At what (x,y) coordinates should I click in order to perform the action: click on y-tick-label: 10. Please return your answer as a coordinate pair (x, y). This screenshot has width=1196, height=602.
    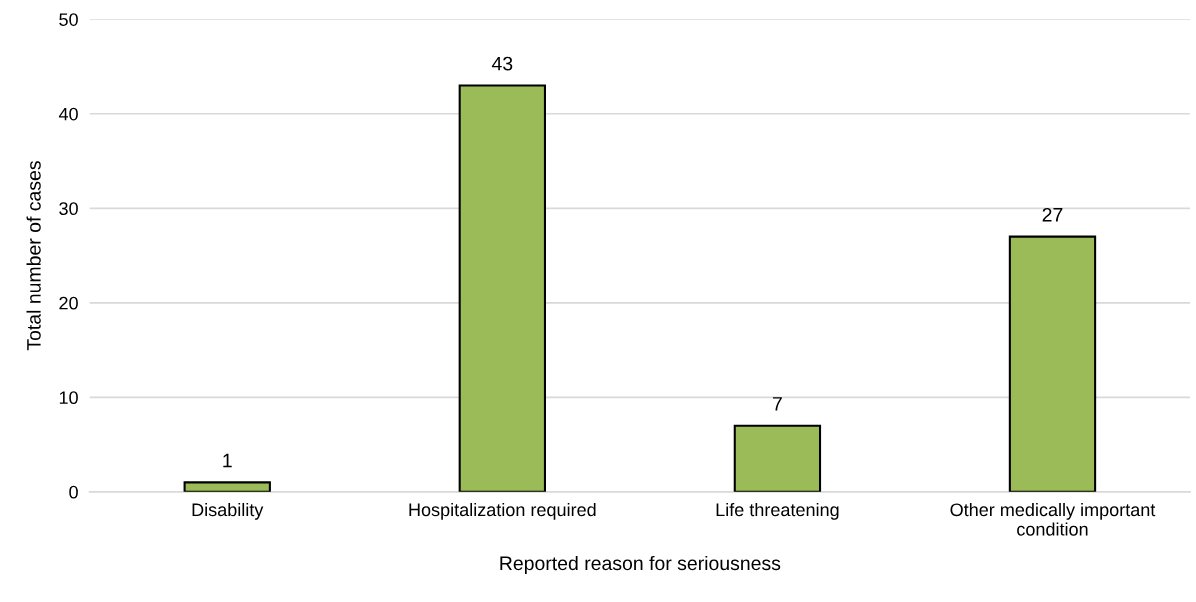
    Looking at the image, I should click on (68, 398).